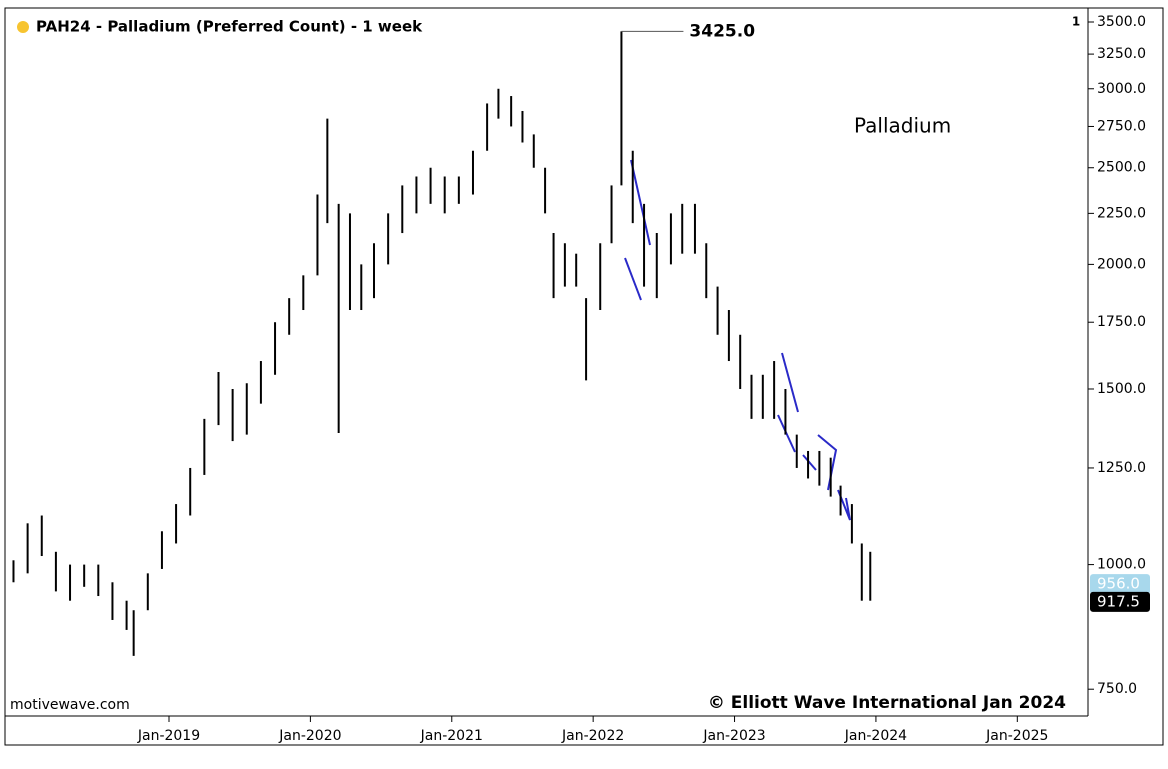 Image resolution: width=1168 pixels, height=769 pixels. I want to click on x-tick-label: Jan-2024, so click(875, 736).